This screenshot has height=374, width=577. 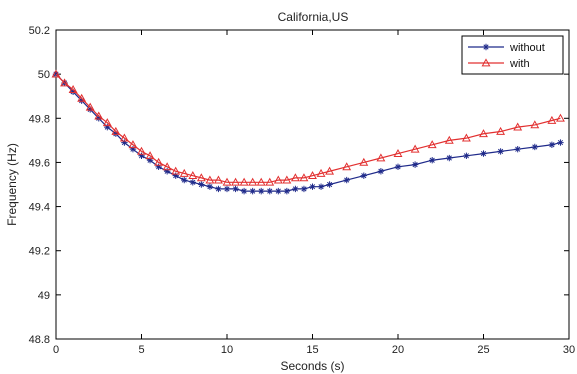 What do you see at coordinates (39, 340) in the screenshot?
I see `y-tick-label: 48.8` at bounding box center [39, 340].